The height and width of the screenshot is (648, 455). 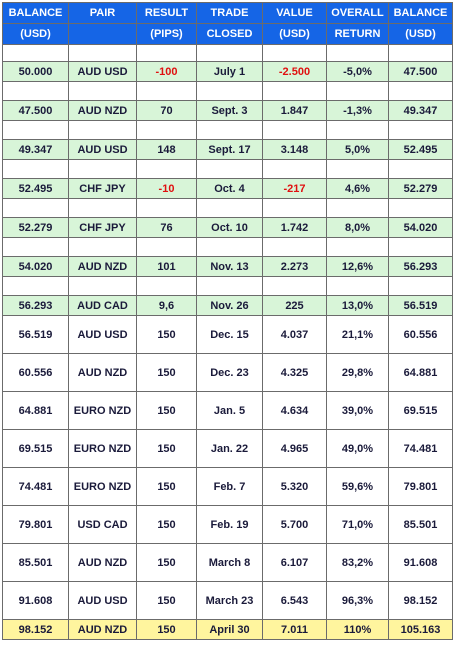 What do you see at coordinates (166, 110) in the screenshot?
I see `cell-result-pips: 70` at bounding box center [166, 110].